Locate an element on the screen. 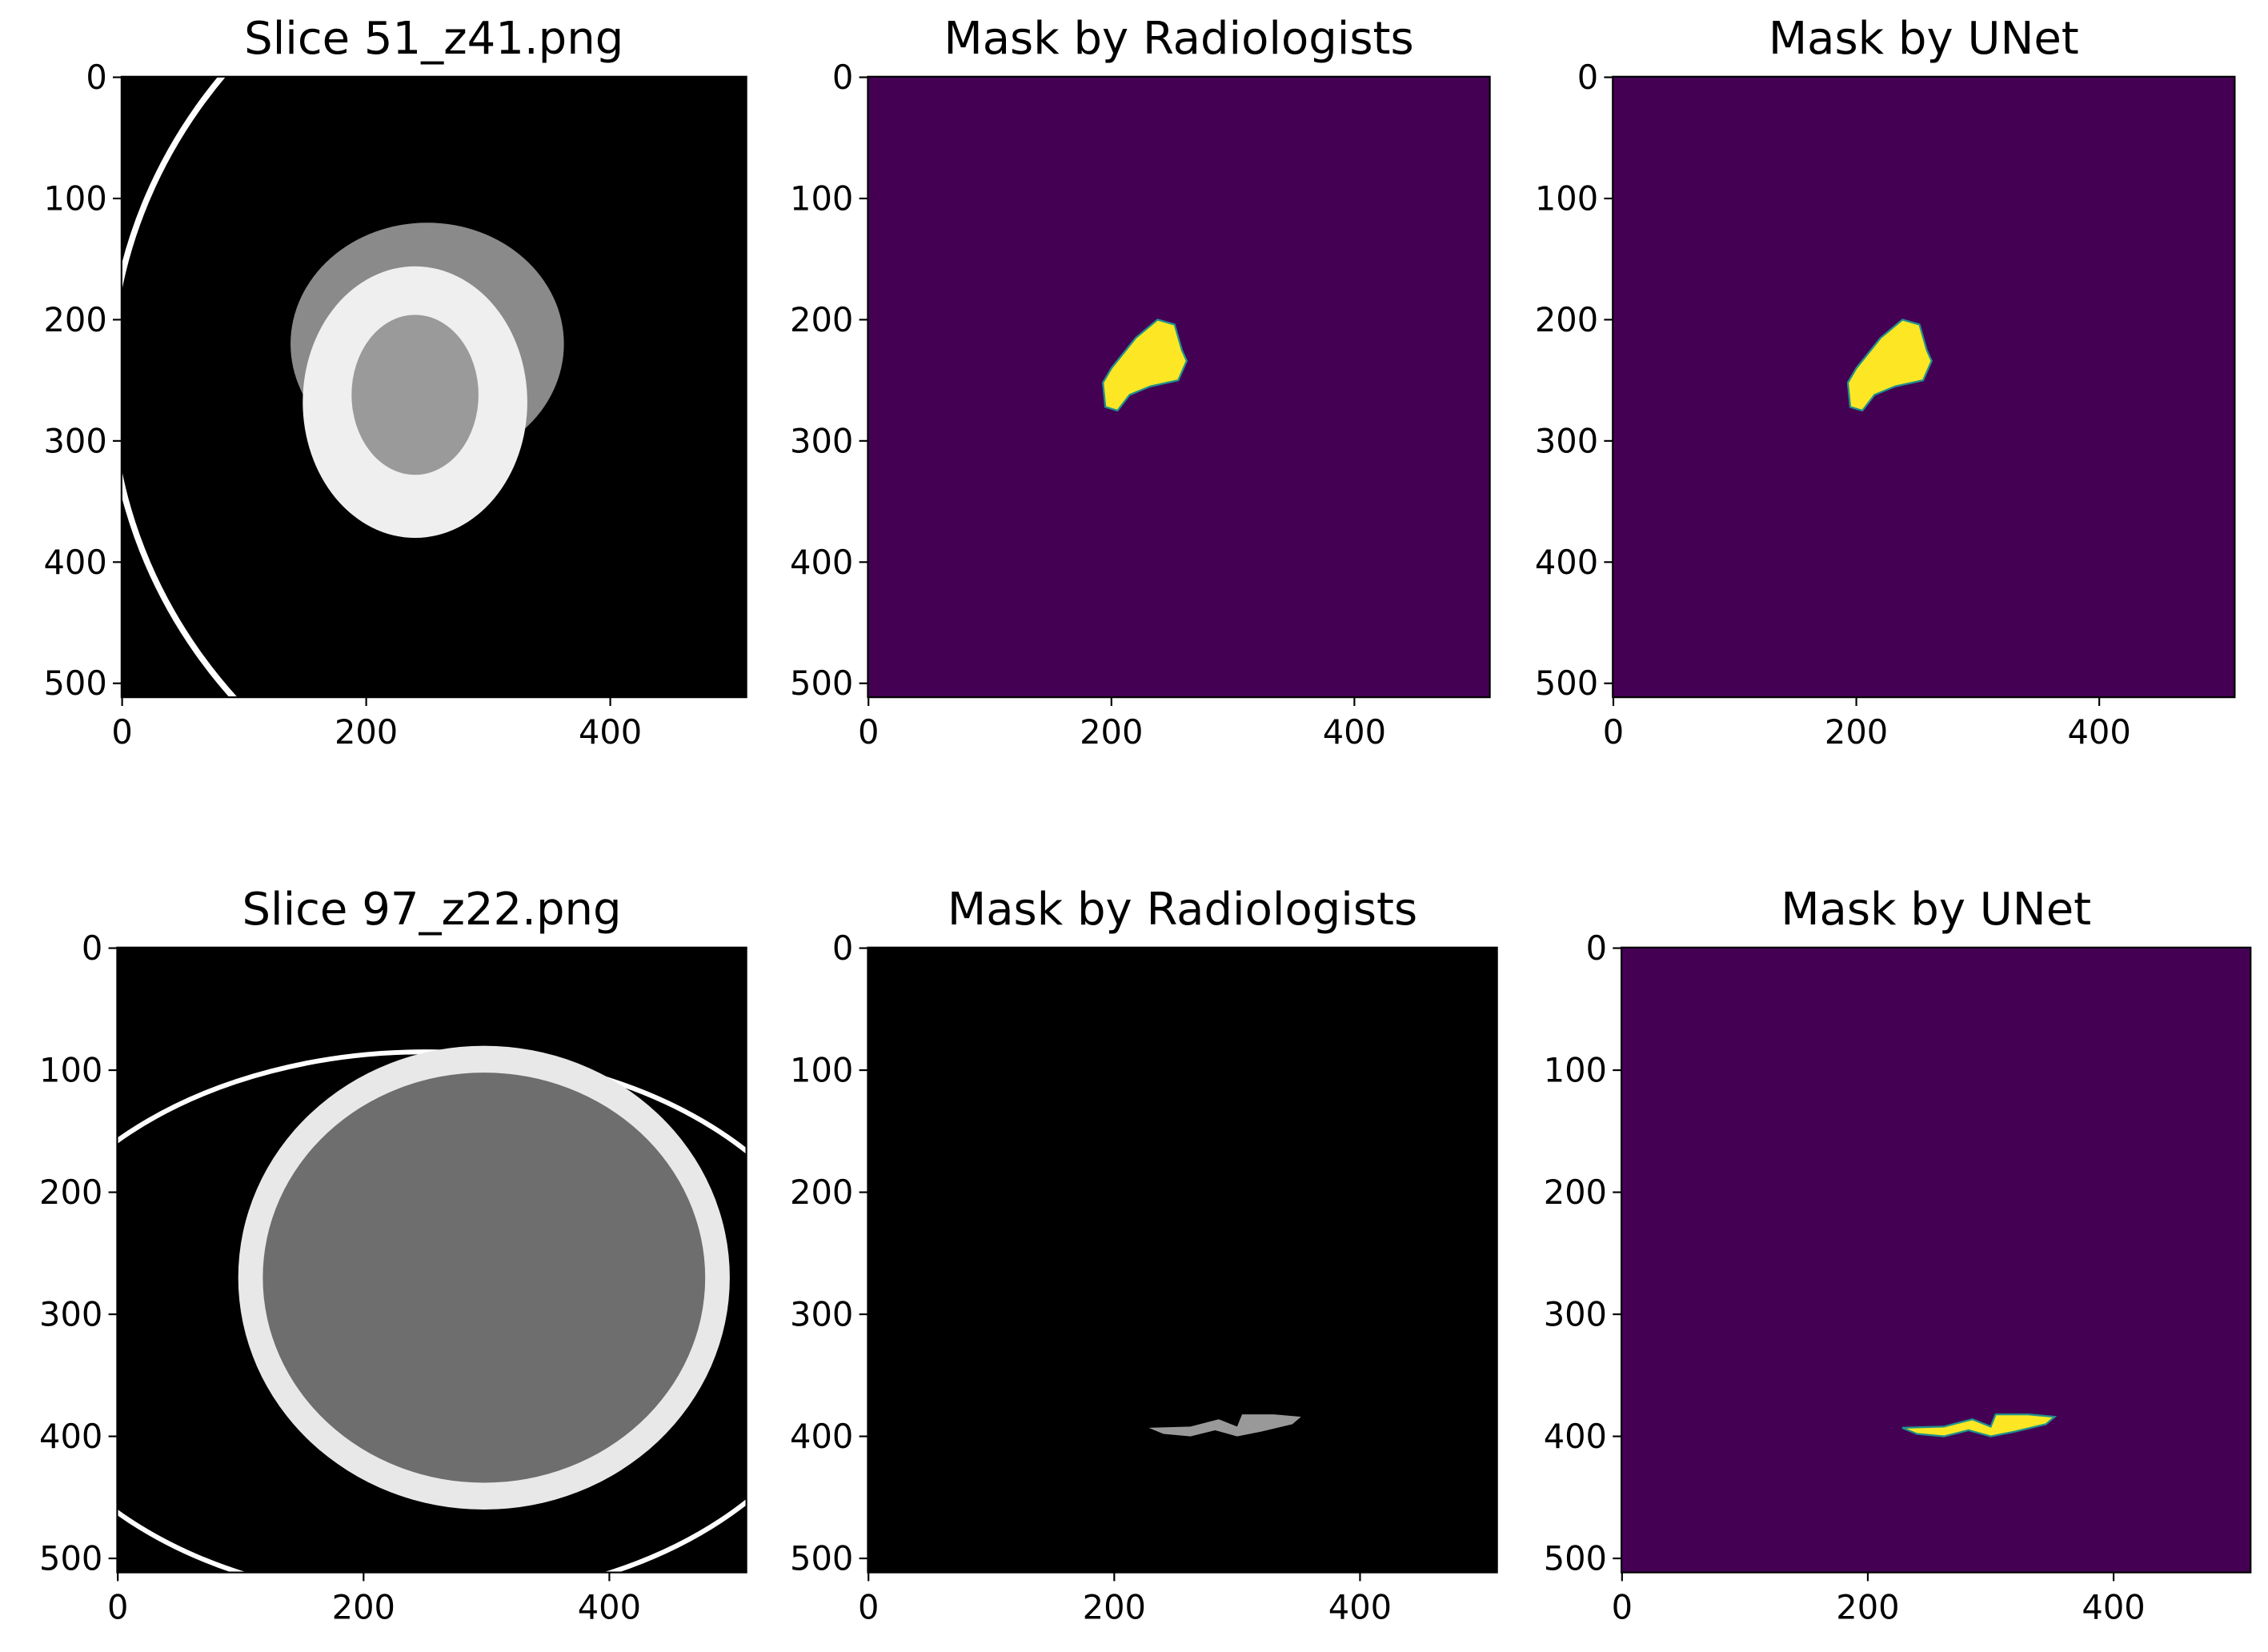  panel: Slice 51_z41.png 0 200 400 0 100 200 300 400 500 is located at coordinates (395, 382).